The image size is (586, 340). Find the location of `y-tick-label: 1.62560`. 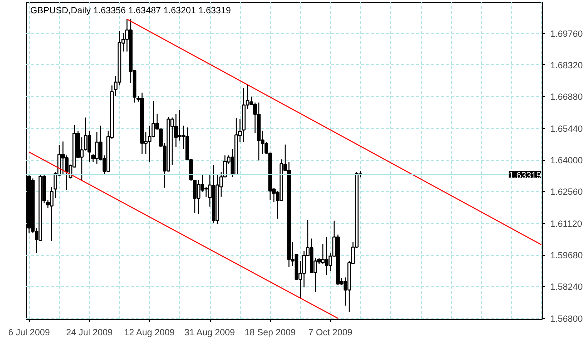

y-tick-label: 1.62560 is located at coordinates (567, 192).